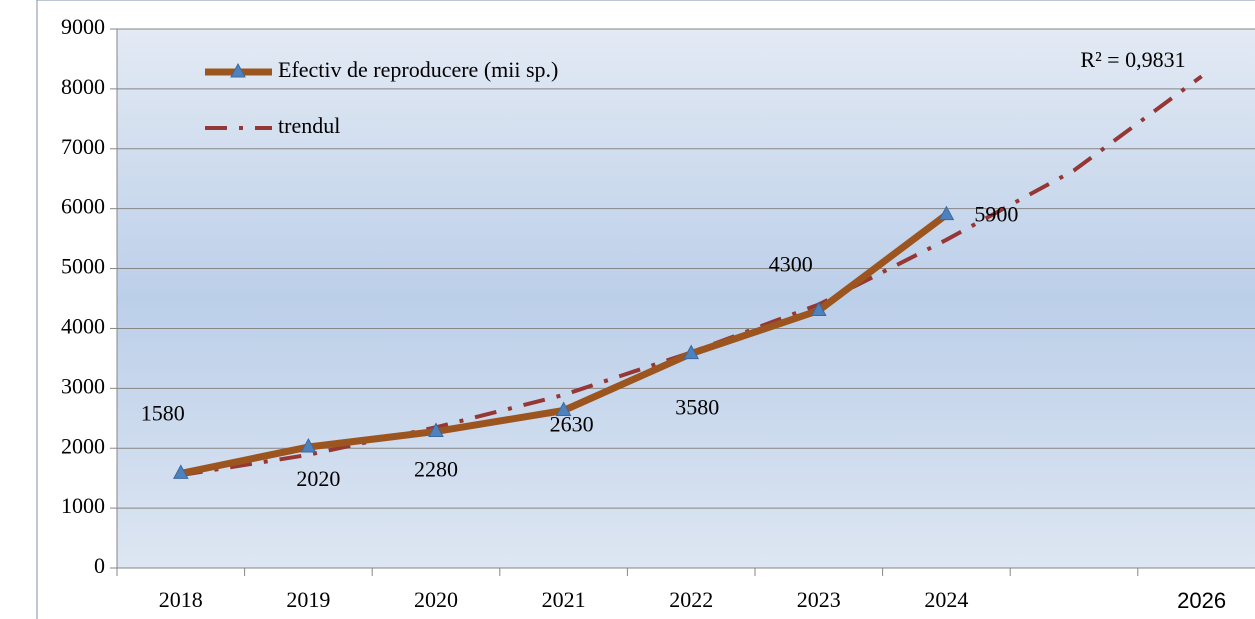  Describe the element at coordinates (83, 445) in the screenshot. I see `y-tick-label: 2000` at that location.